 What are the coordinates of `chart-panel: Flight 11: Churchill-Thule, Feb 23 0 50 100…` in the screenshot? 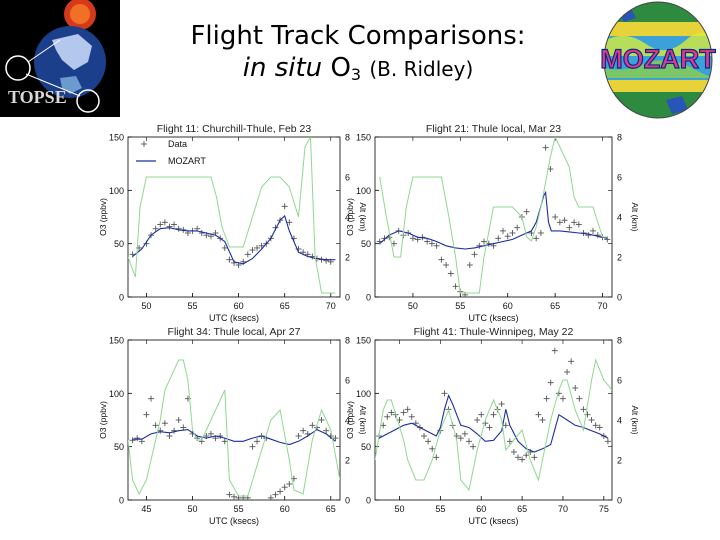 It's located at (233, 223).